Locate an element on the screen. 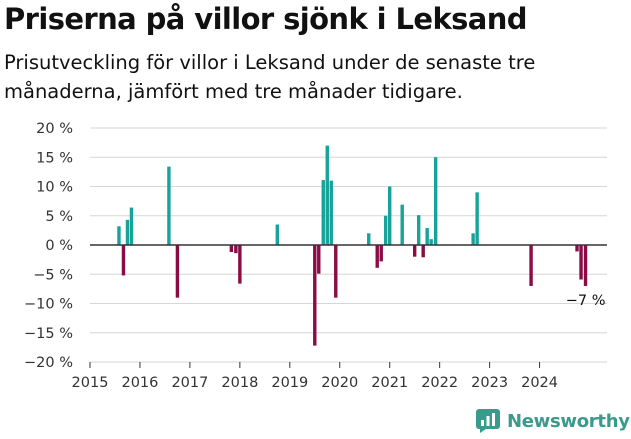 This screenshot has height=439, width=631. y-tick-label: 20 % is located at coordinates (54, 129).